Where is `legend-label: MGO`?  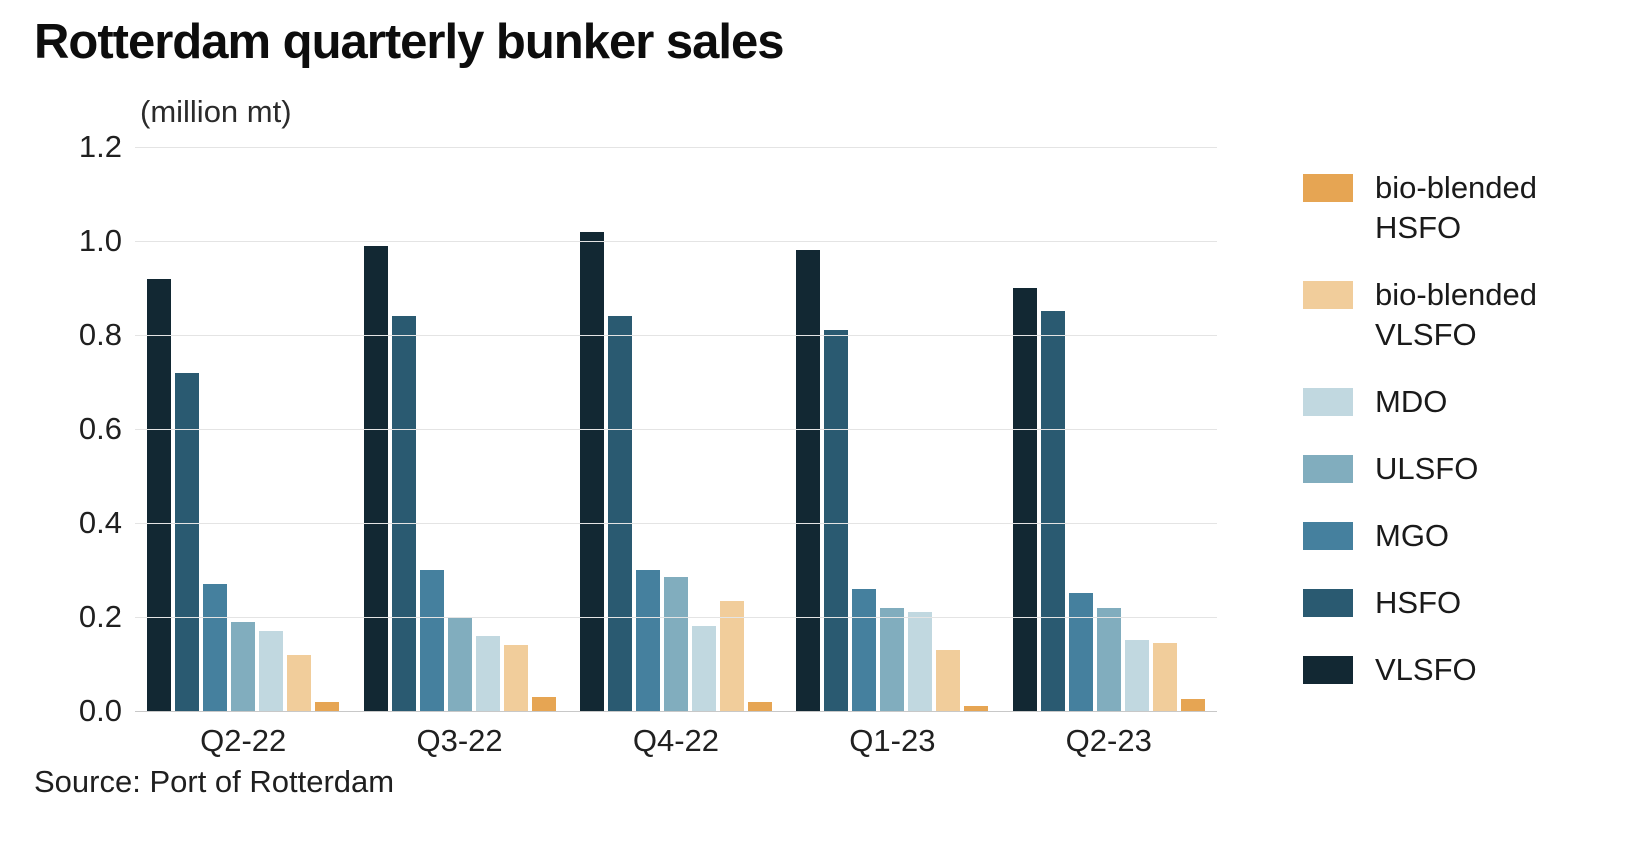
legend-label: MGO is located at coordinates (1412, 535).